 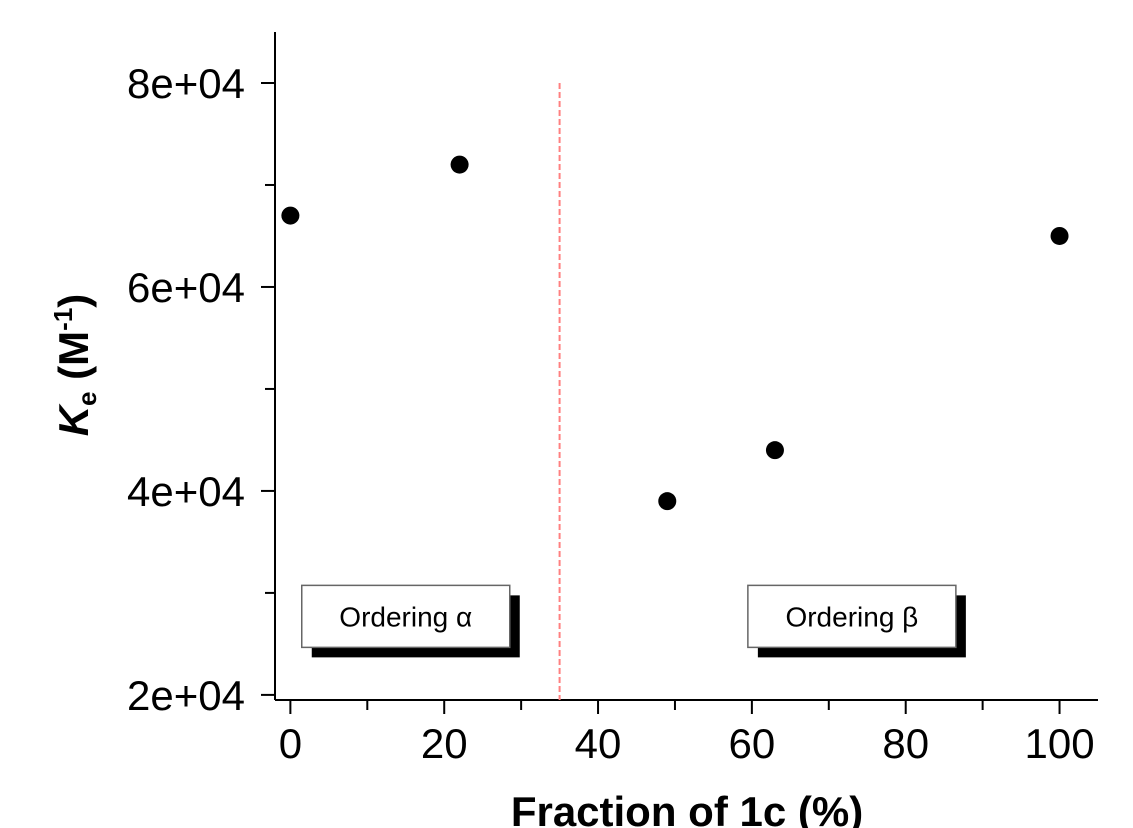 I want to click on annotation-box: Ordering α, so click(x=410, y=621).